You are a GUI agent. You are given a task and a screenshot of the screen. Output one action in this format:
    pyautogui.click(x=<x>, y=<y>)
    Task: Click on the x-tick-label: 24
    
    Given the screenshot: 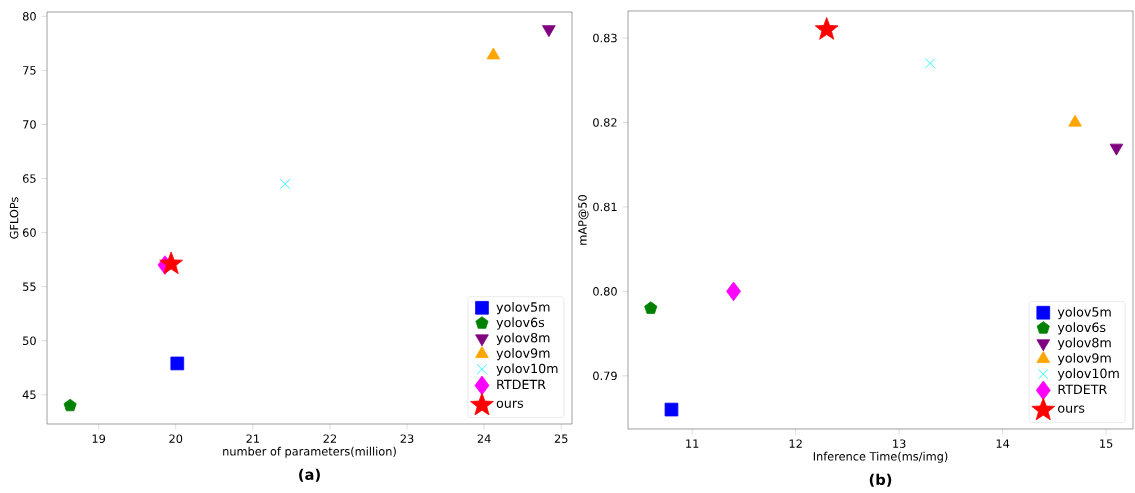 What is the action you would take?
    pyautogui.click(x=484, y=438)
    